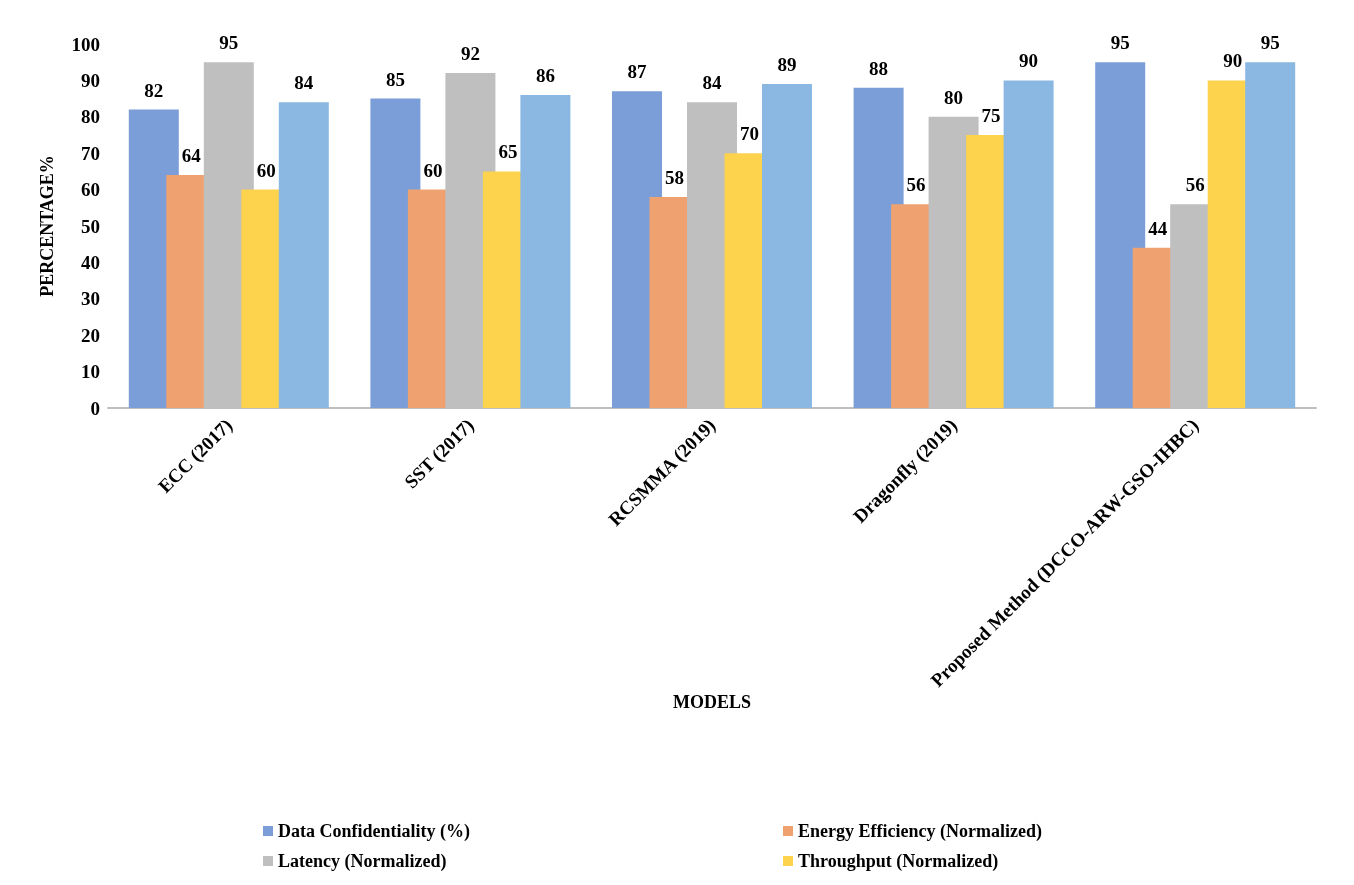 This screenshot has width=1354, height=885. Describe the element at coordinates (712, 702) in the screenshot. I see `x-axis-title: MODELS` at that location.